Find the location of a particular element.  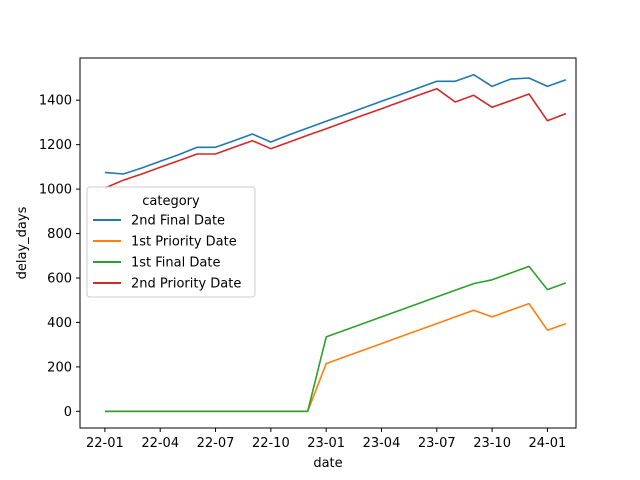

x-tick-label: 23-10 is located at coordinates (492, 443).